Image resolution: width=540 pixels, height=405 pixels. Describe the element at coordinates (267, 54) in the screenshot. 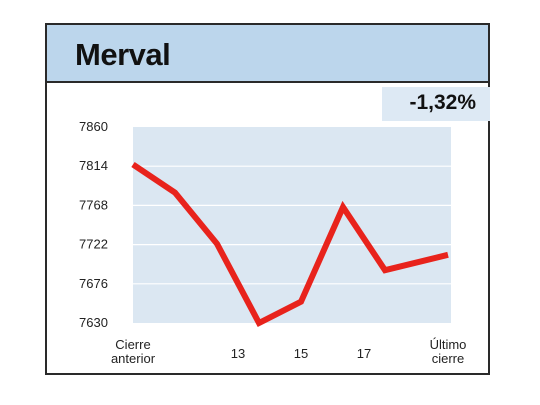

I see `chart-header: Merval` at that location.